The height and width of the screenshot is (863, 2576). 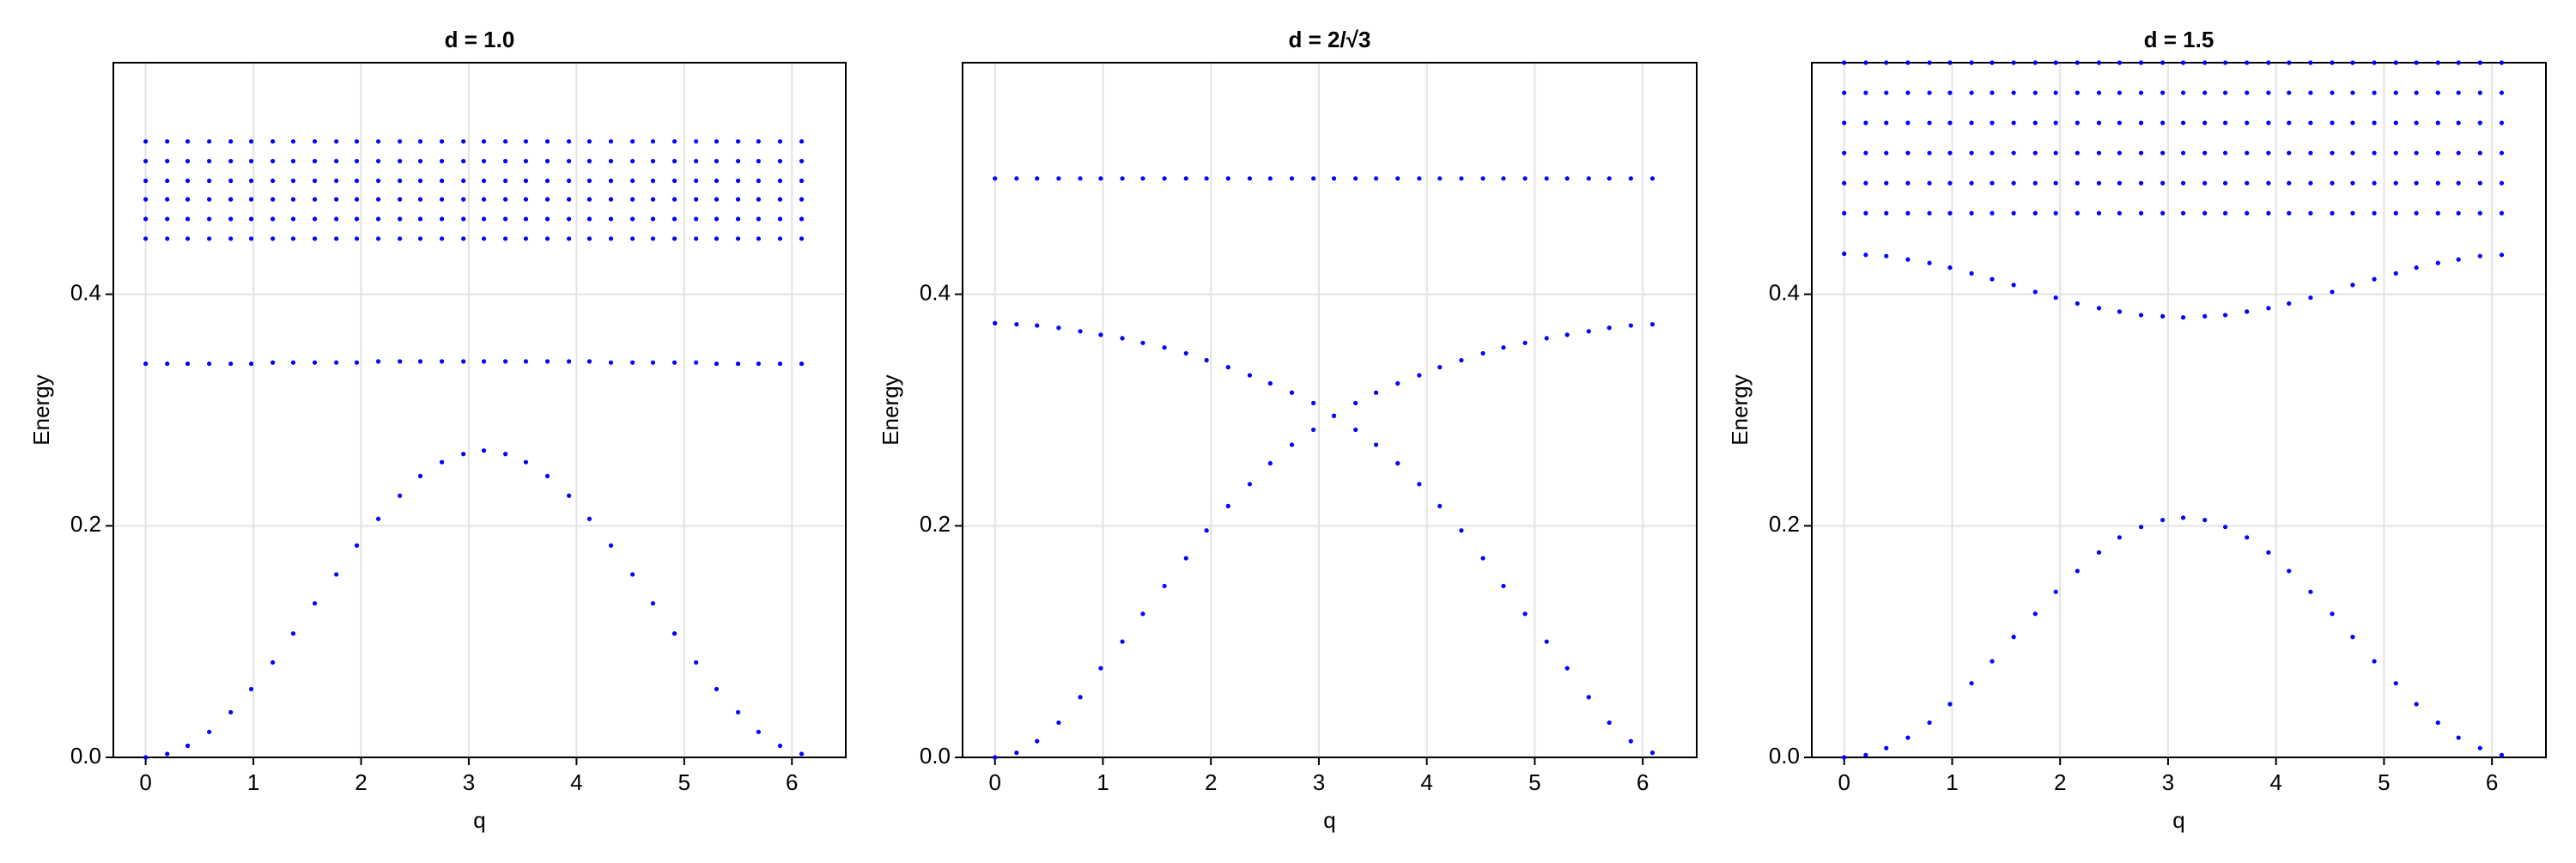 I want to click on y-tick-label: 0.4, so click(x=936, y=293).